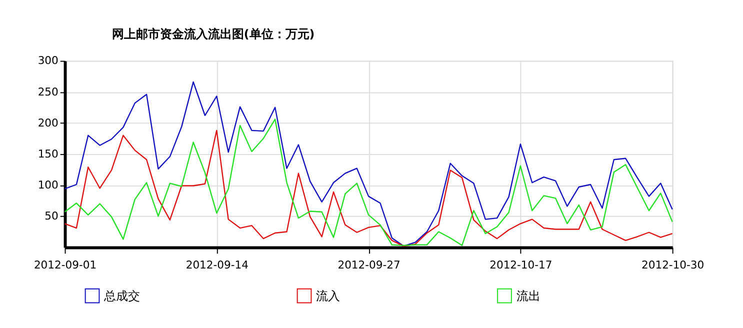 This screenshot has height=328, width=743. Describe the element at coordinates (672, 265) in the screenshot. I see `x-tick-label: 2012-10-30` at that location.